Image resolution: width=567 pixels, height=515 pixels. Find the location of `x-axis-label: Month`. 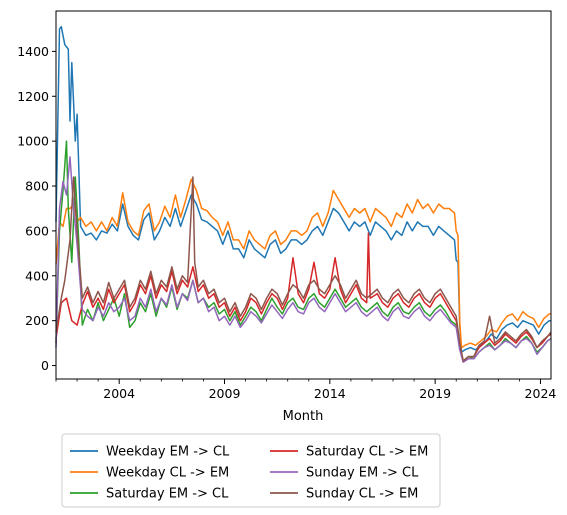

x-axis-label: Month is located at coordinates (303, 416).